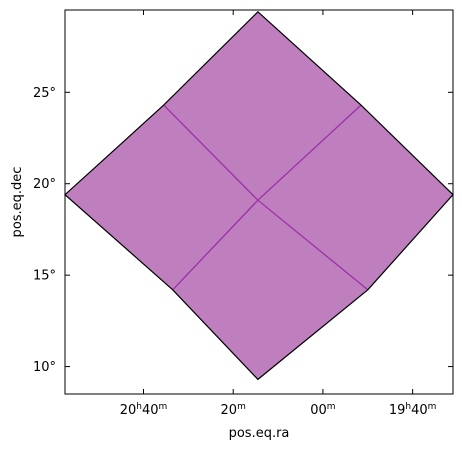 This screenshot has height=449, width=462. Describe the element at coordinates (413, 410) in the screenshot. I see `x-tick-label: 19h40m` at that location.